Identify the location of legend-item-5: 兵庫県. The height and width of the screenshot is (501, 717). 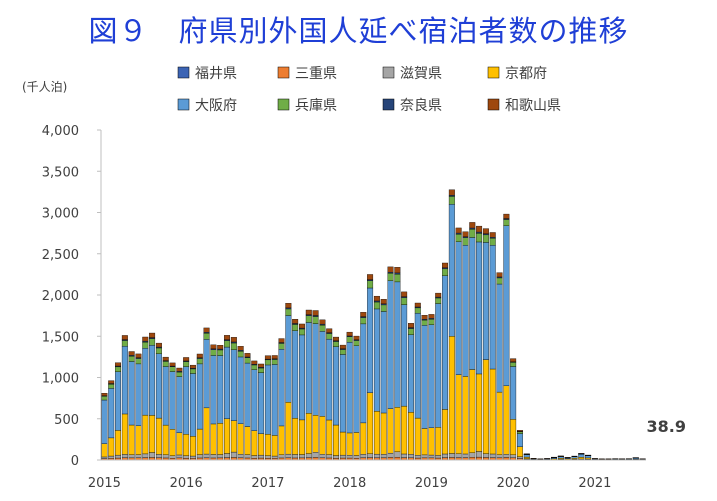
(307, 105).